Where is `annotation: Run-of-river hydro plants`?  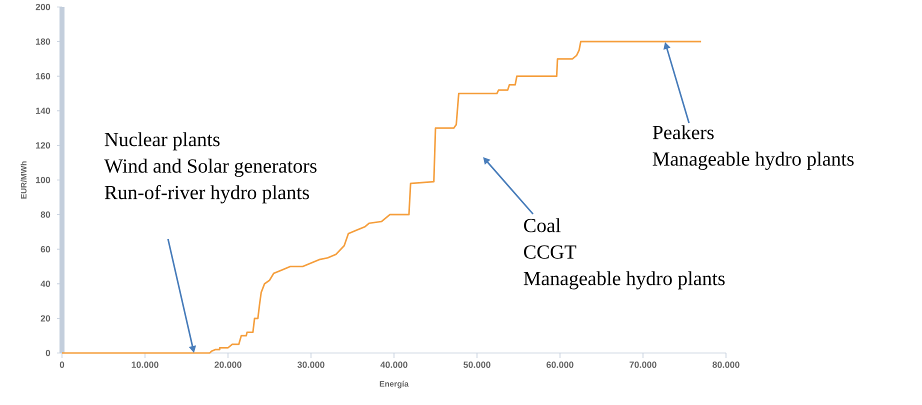
annotation: Run-of-river hydro plants is located at coordinates (207, 194).